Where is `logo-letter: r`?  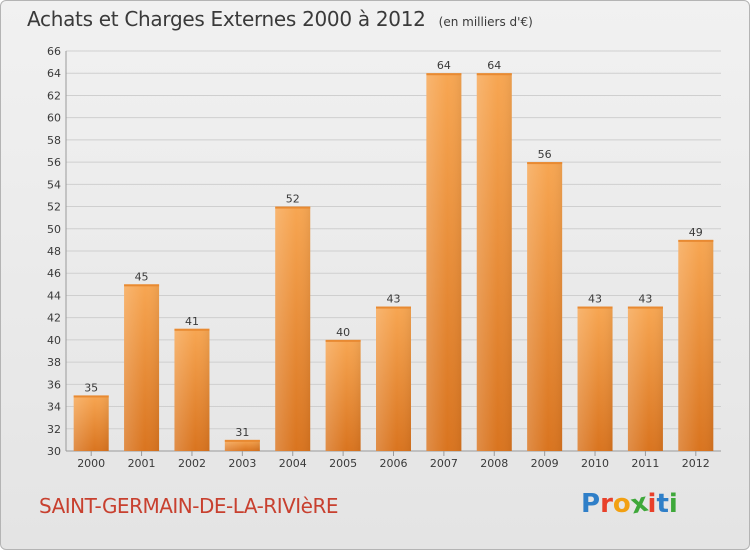
logo-letter: r is located at coordinates (606, 504).